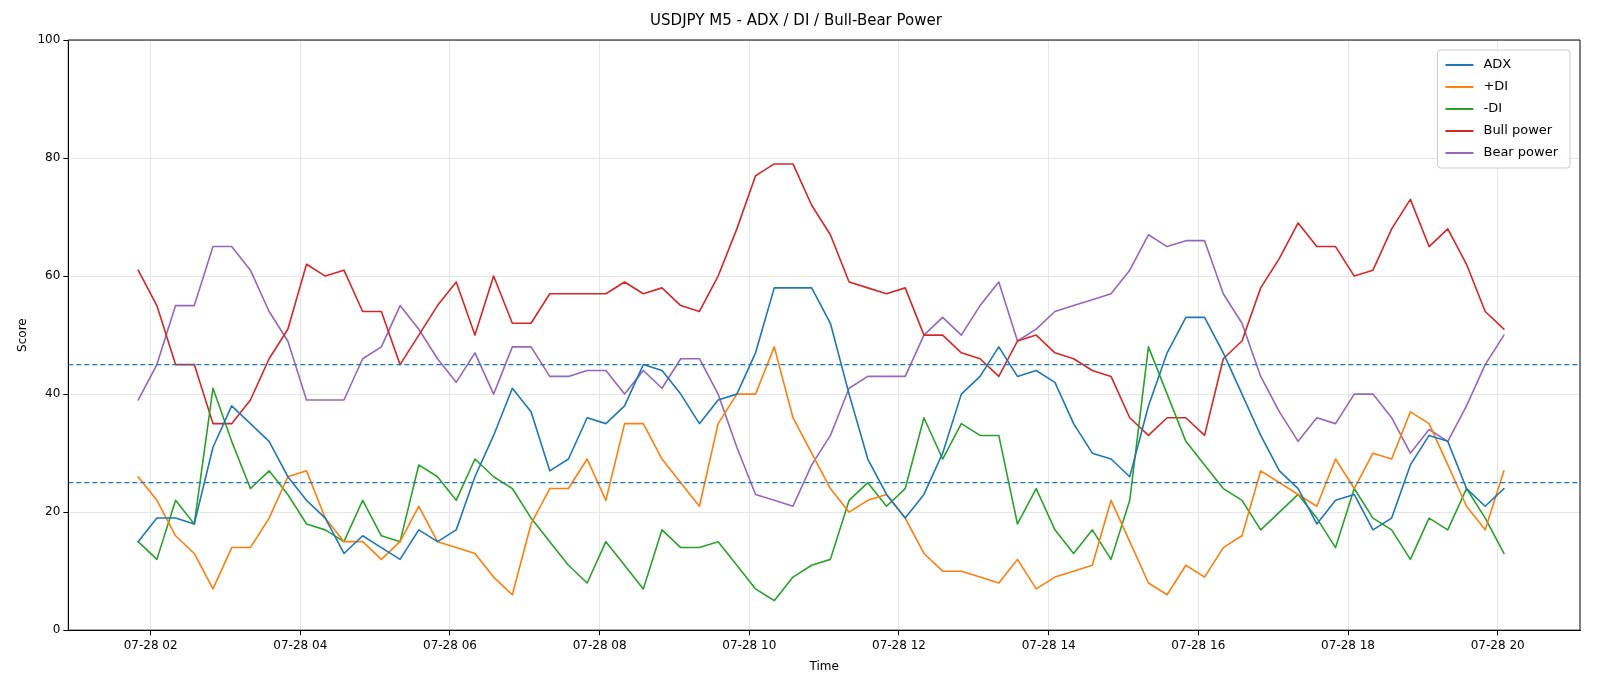  Describe the element at coordinates (1493, 108) in the screenshot. I see `legend-label: -DI` at that location.